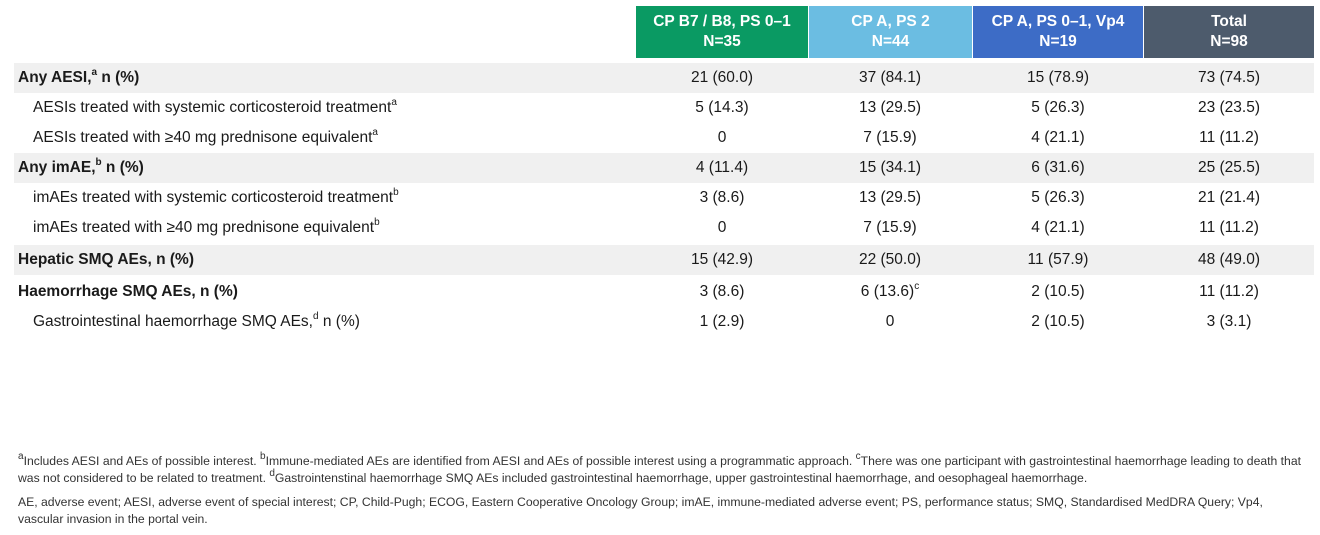 The height and width of the screenshot is (535, 1320). What do you see at coordinates (106, 259) in the screenshot?
I see `row-label: Hepatic SMQ AEs, n (%)` at bounding box center [106, 259].